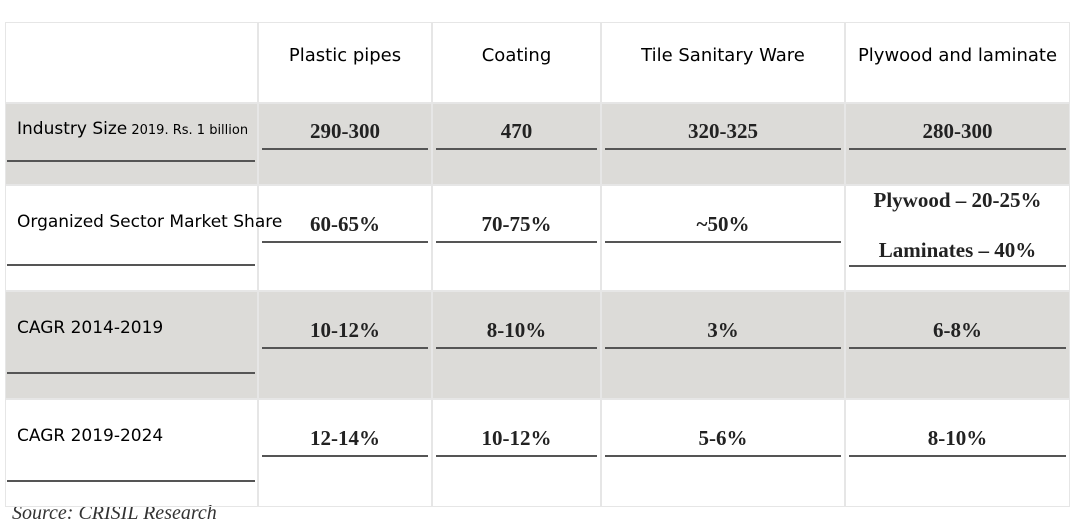 The image size is (1080, 525). Describe the element at coordinates (516, 55) in the screenshot. I see `column-header: Coating` at that location.